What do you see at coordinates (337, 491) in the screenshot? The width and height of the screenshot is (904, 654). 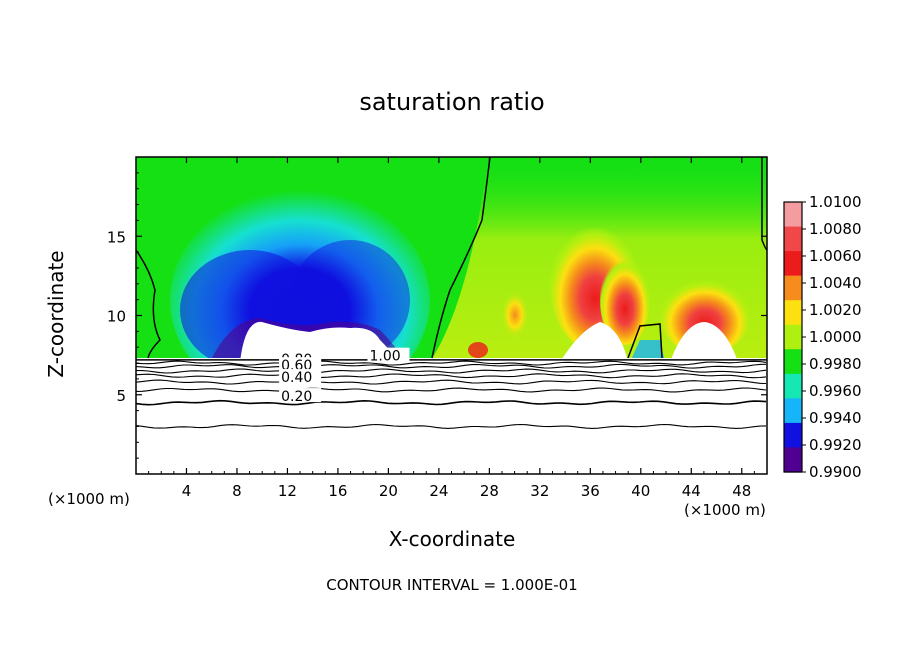 I see `x-tick-label: 16` at bounding box center [337, 491].